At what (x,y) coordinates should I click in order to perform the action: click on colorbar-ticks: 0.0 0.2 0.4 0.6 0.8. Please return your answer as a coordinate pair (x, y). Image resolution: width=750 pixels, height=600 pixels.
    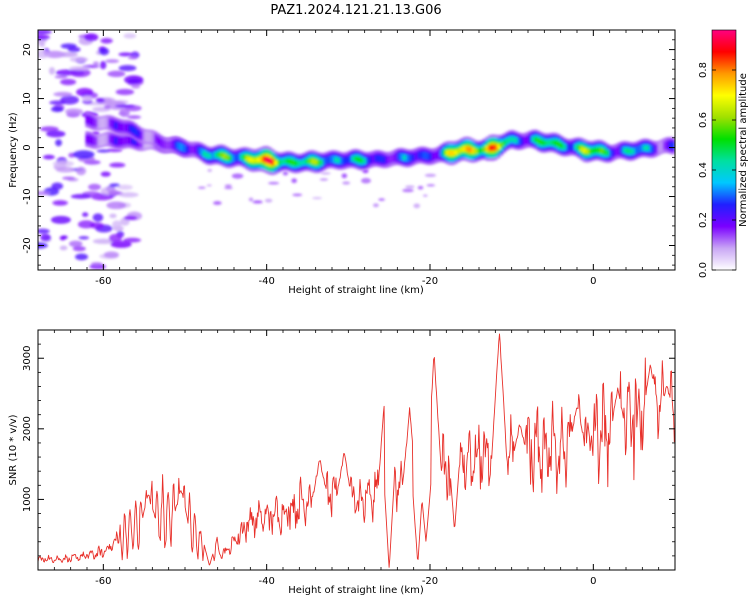
    Looking at the image, I should click on (717, 170).